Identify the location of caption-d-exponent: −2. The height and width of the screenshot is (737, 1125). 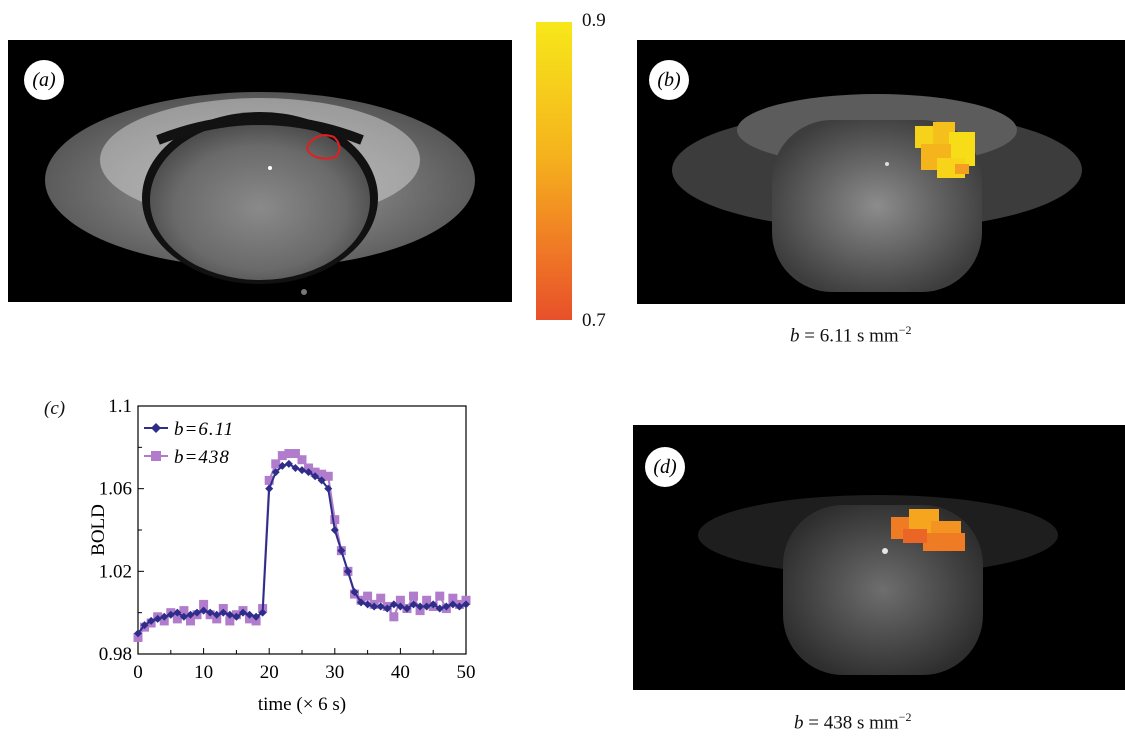
(905, 717).